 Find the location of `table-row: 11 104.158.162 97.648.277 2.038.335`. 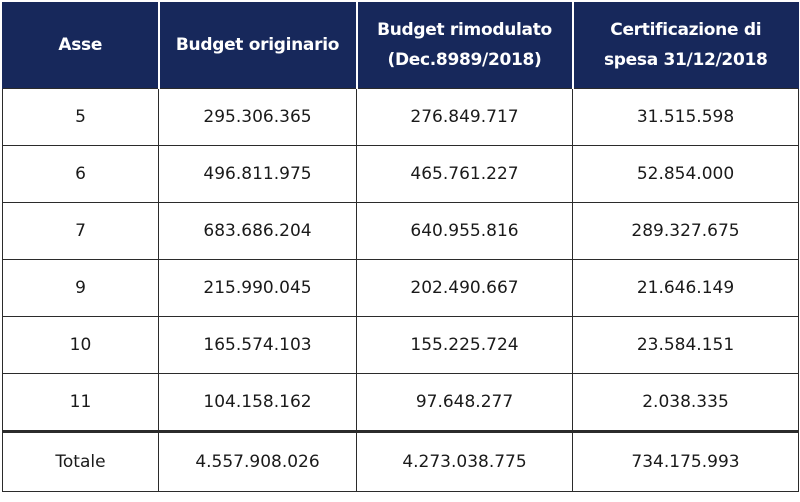

table-row: 11 104.158.162 97.648.277 2.038.335 is located at coordinates (400, 402).